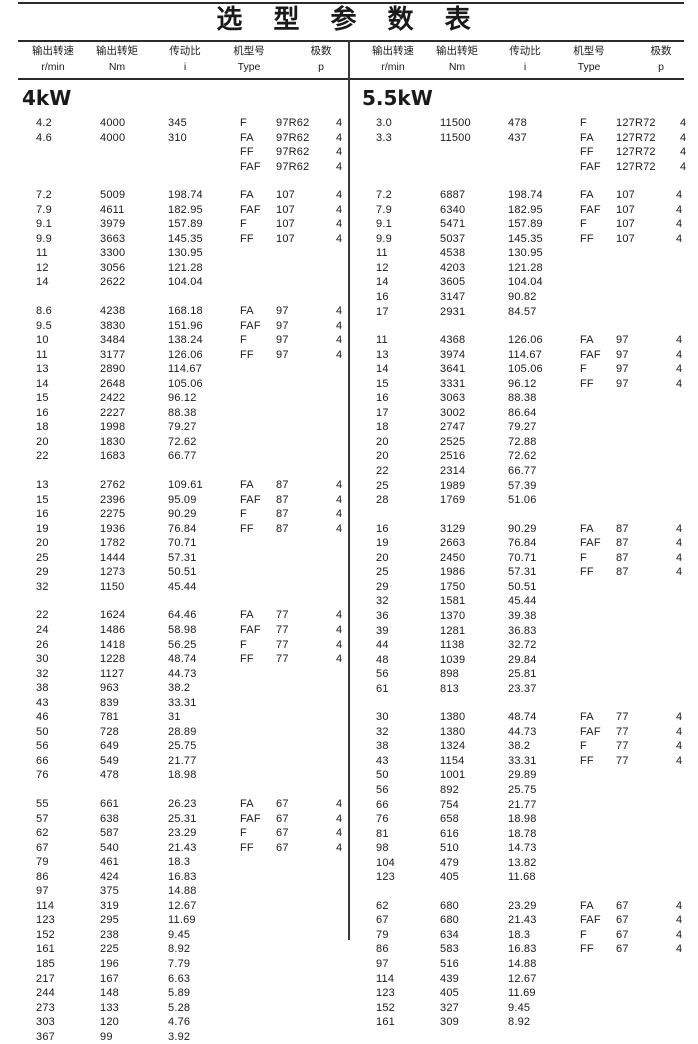 The image size is (698, 1044). I want to click on column-header-nm-right: 输出转矩 Nm, so click(457, 59).